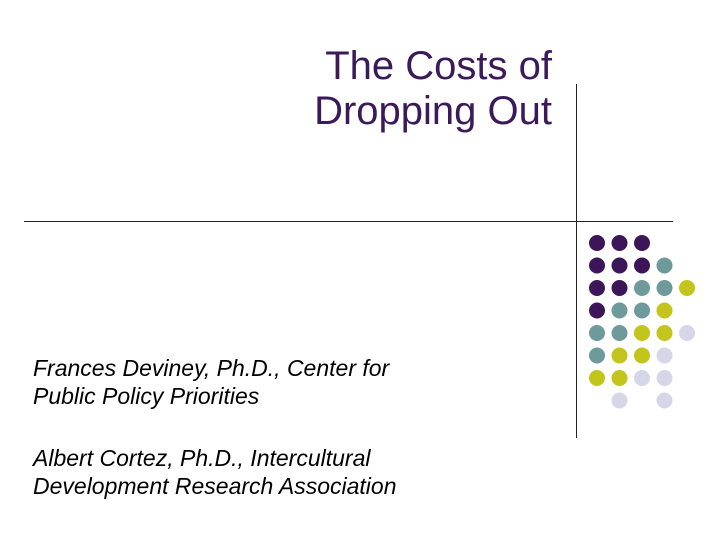 This screenshot has width=720, height=540. What do you see at coordinates (146, 396) in the screenshot?
I see `author-1-line-2: Public Policy Priorities` at bounding box center [146, 396].